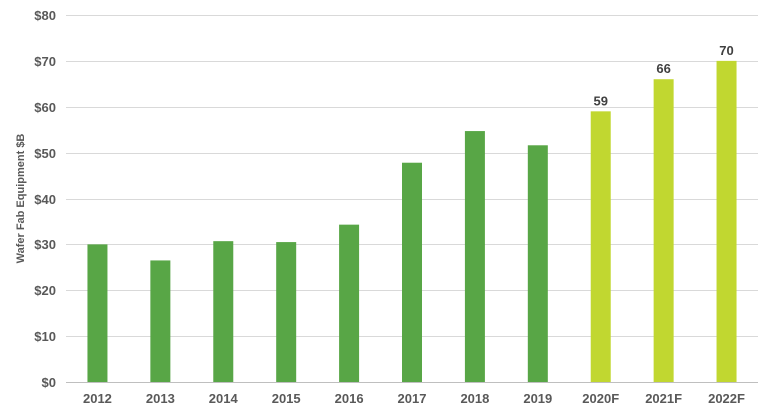 The width and height of the screenshot is (774, 412). Describe the element at coordinates (97, 313) in the screenshot. I see `bar-2012` at that location.